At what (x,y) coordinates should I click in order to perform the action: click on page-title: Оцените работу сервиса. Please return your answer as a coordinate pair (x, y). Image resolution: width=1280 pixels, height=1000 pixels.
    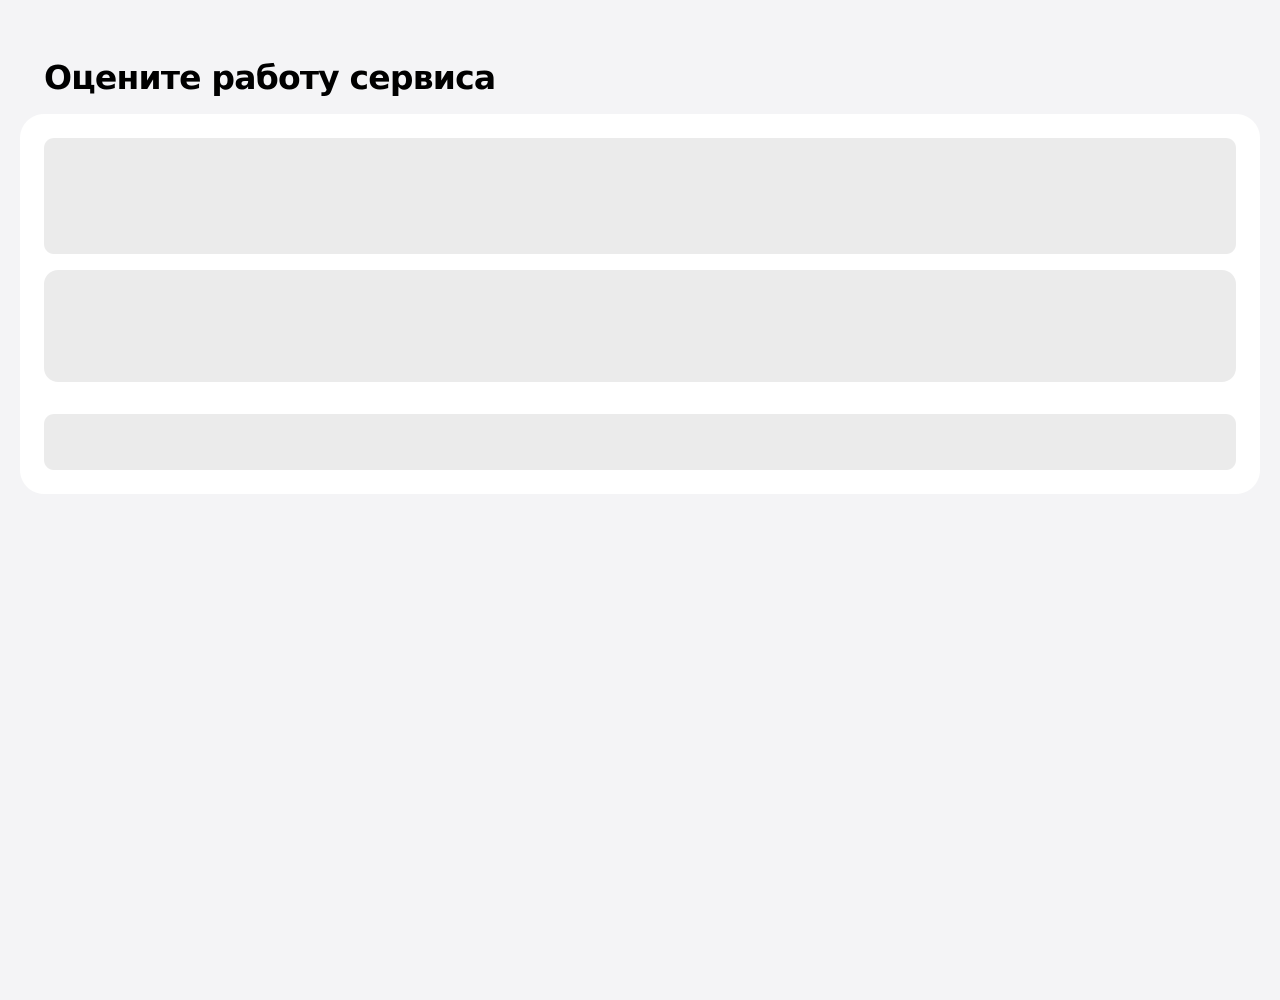
    Looking at the image, I should click on (270, 77).